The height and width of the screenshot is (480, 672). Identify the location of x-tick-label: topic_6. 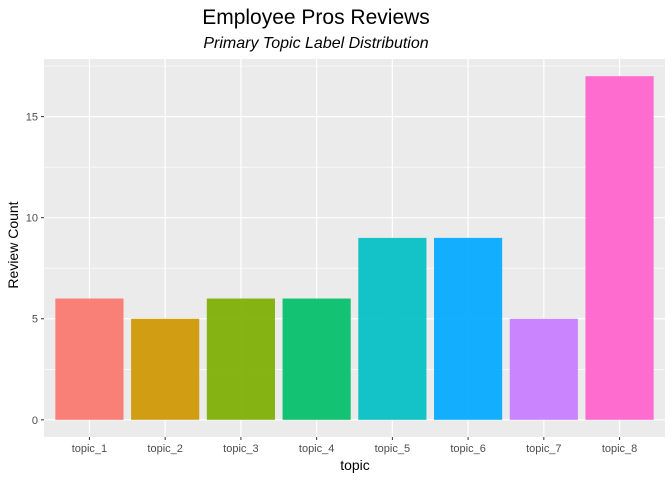
(467, 449).